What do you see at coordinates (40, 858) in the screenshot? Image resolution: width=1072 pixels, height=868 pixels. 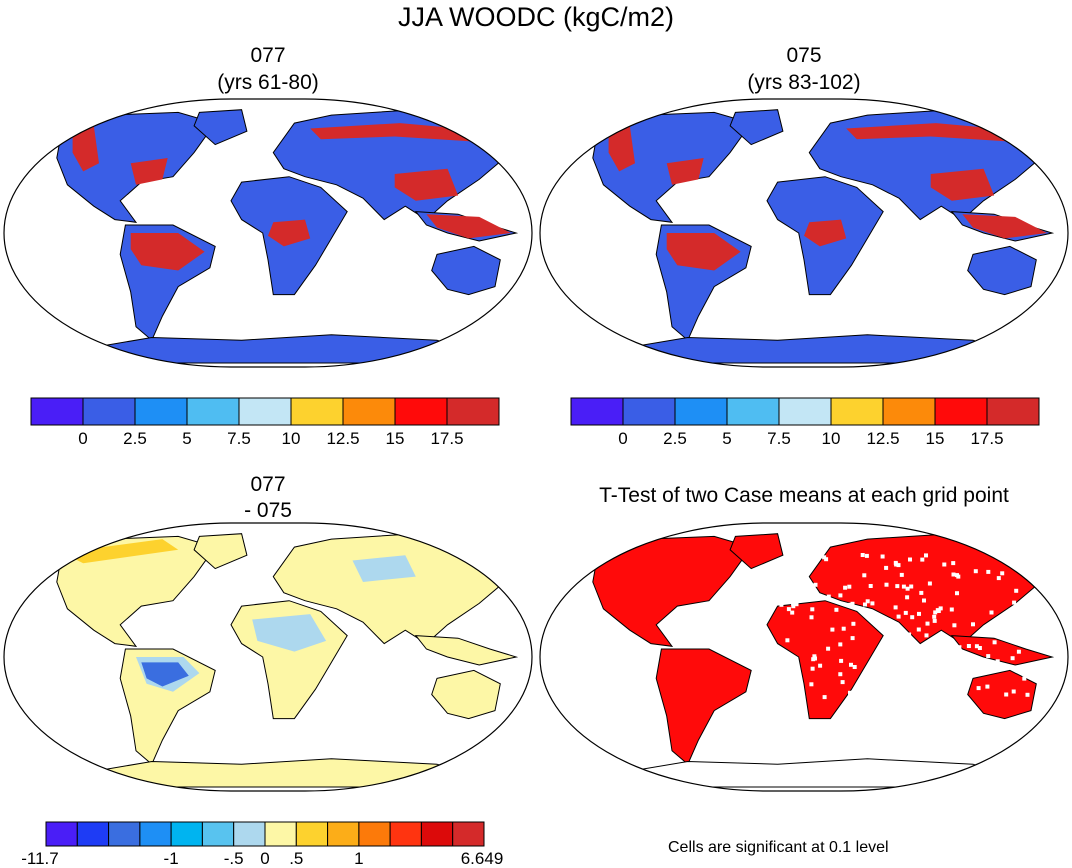 I see `colorbar-tick-label: -11.7` at bounding box center [40, 858].